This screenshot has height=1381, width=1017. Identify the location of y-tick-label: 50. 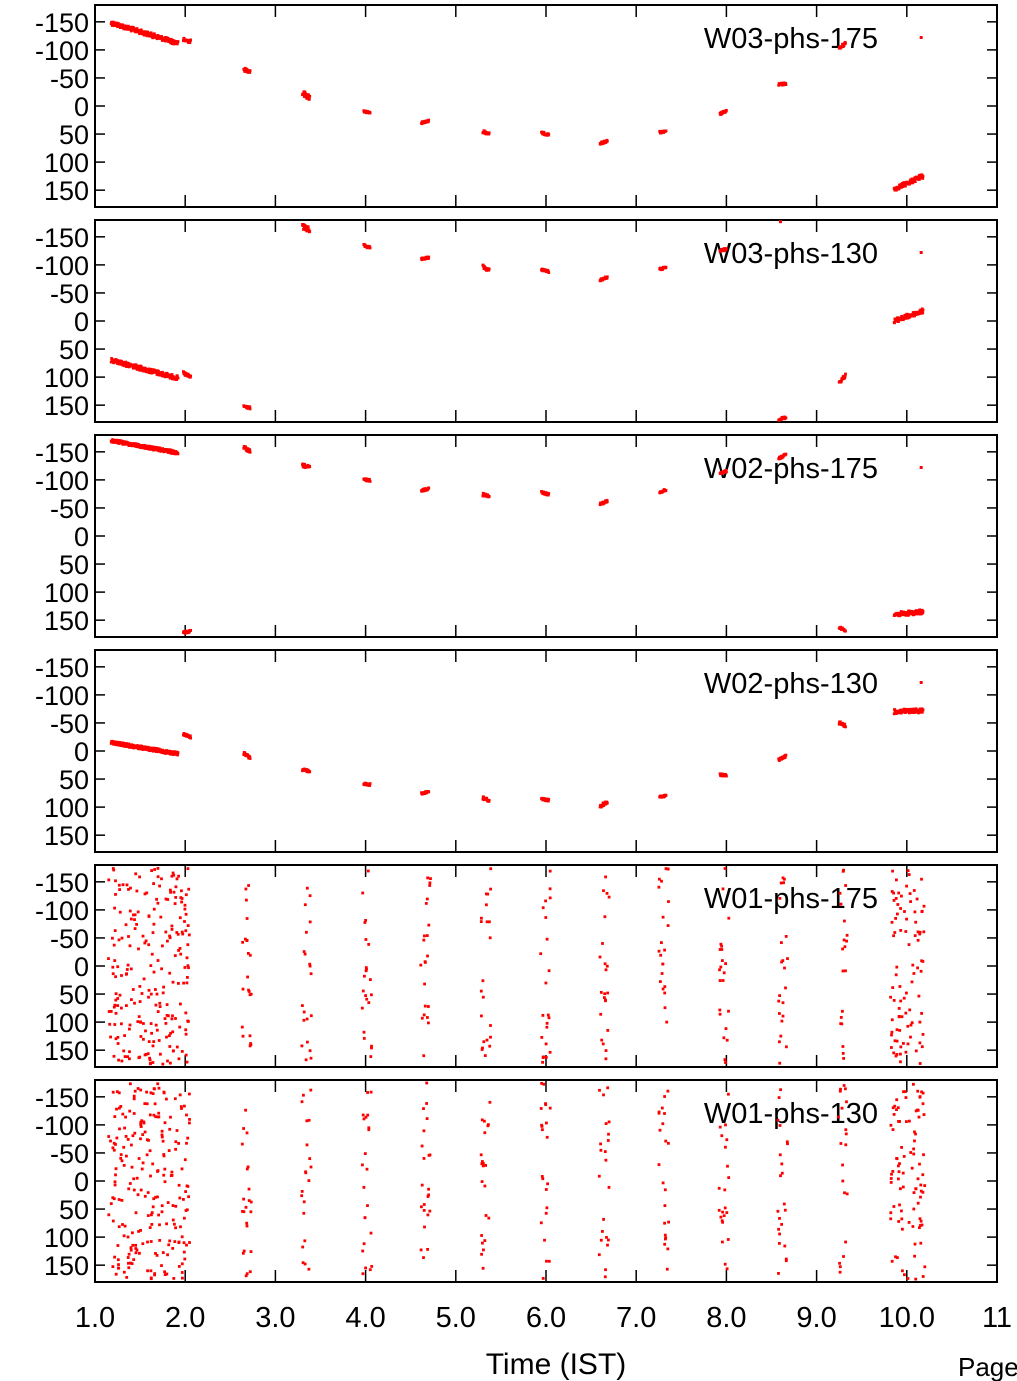
(74, 135).